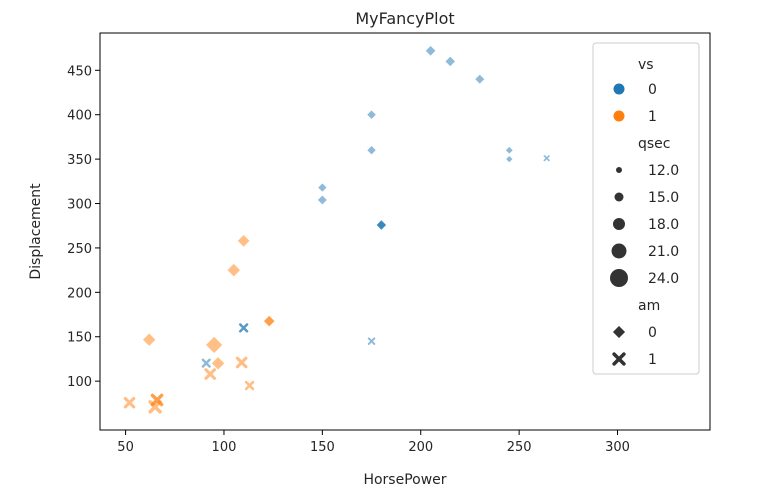 This screenshot has height=495, width=770. I want to click on x-tick-label: 150, so click(322, 447).